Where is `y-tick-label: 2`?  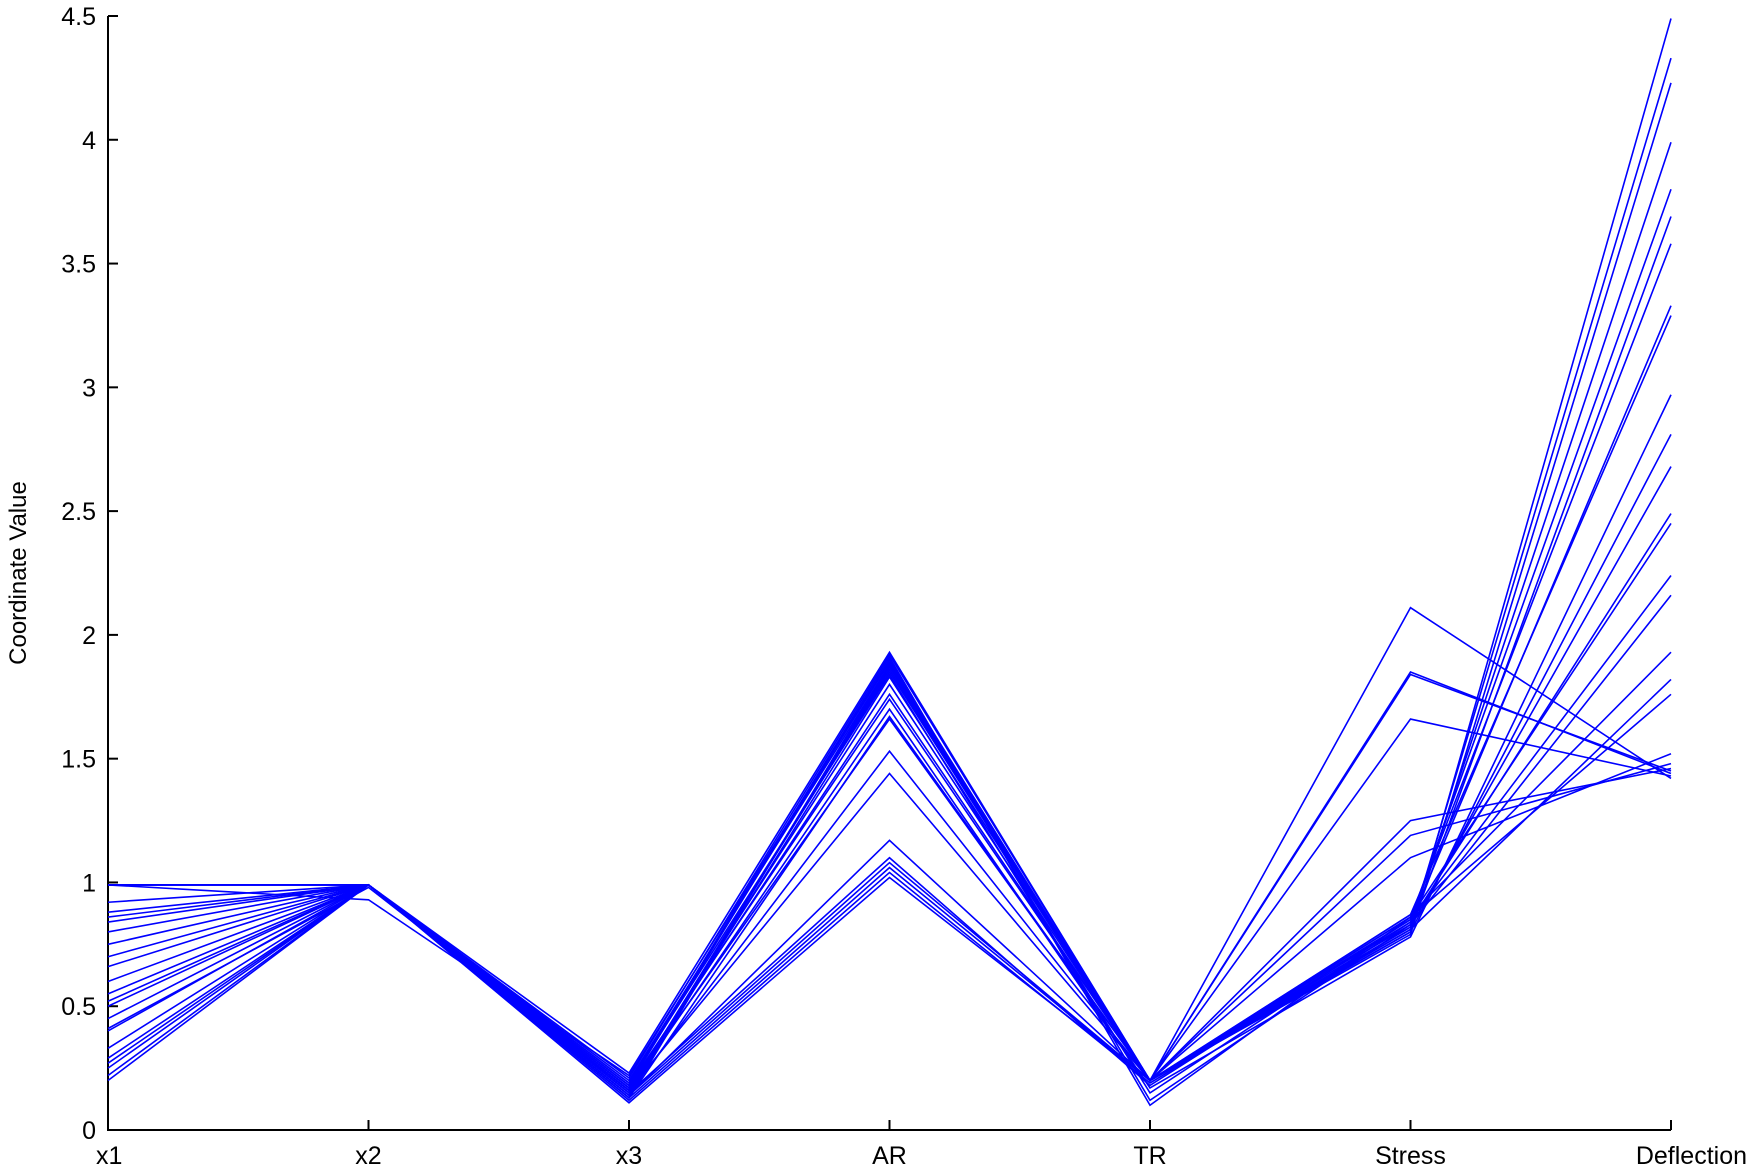 y-tick-label: 2 is located at coordinates (89, 636).